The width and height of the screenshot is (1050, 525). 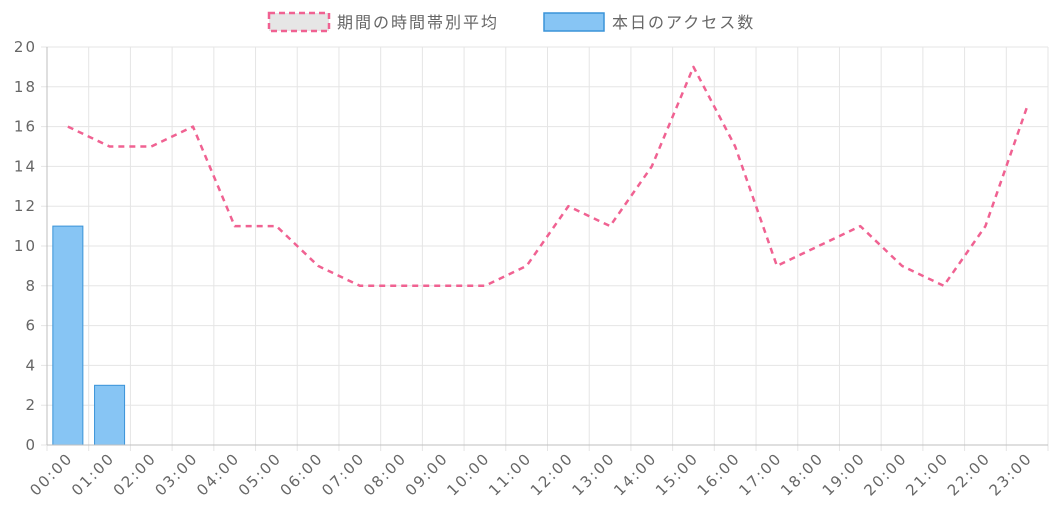 What do you see at coordinates (176, 474) in the screenshot?
I see `x-tick-label: 03:00` at bounding box center [176, 474].